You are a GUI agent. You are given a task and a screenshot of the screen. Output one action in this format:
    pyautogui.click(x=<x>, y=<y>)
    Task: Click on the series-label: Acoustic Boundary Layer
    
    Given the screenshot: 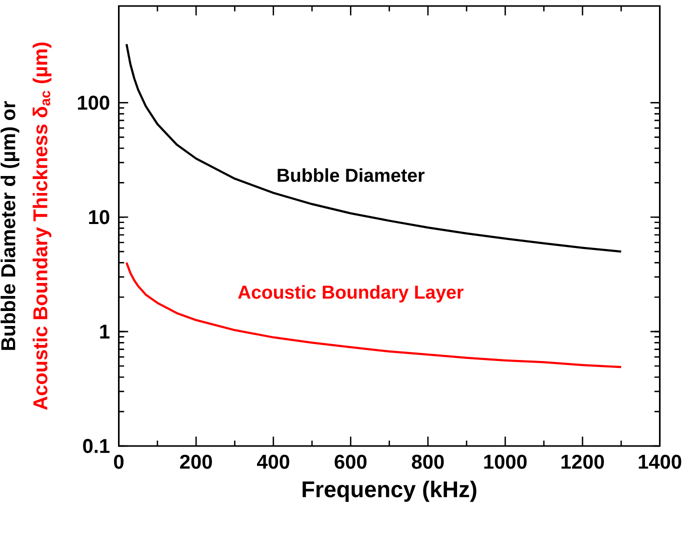 What is the action you would take?
    pyautogui.click(x=351, y=293)
    